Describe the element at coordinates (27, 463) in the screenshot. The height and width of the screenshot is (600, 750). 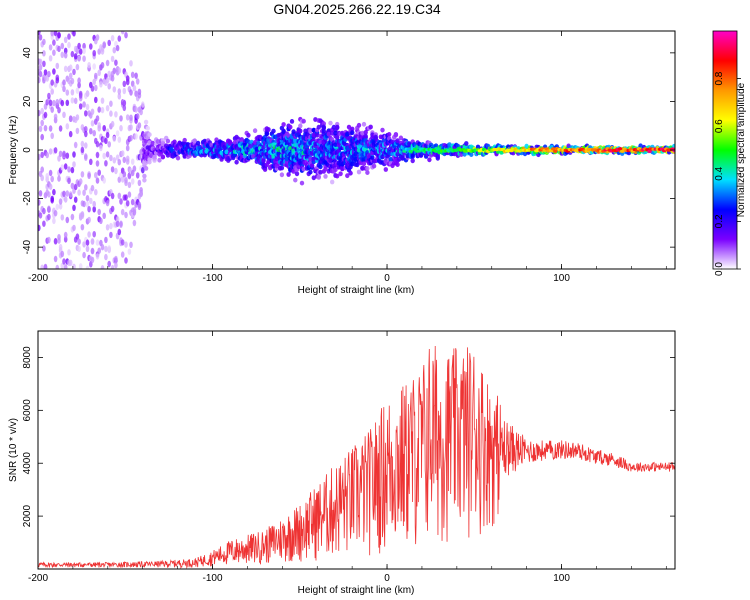
I see `snr-y-tick-label: 4000` at that location.